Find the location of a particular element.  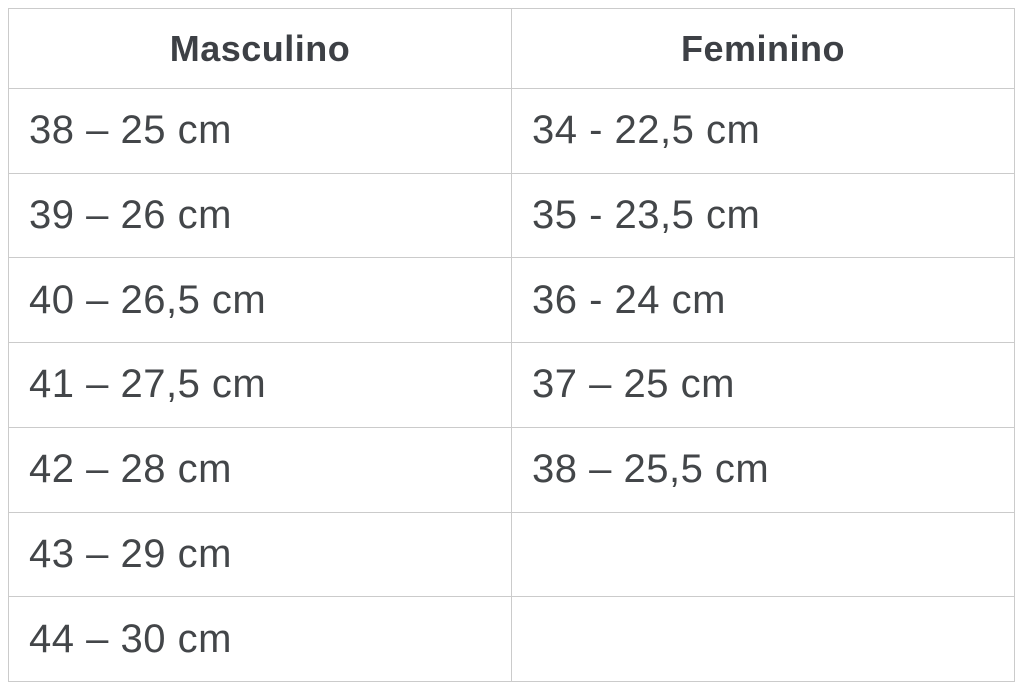

column-header-feminino: Feminino is located at coordinates (763, 48).